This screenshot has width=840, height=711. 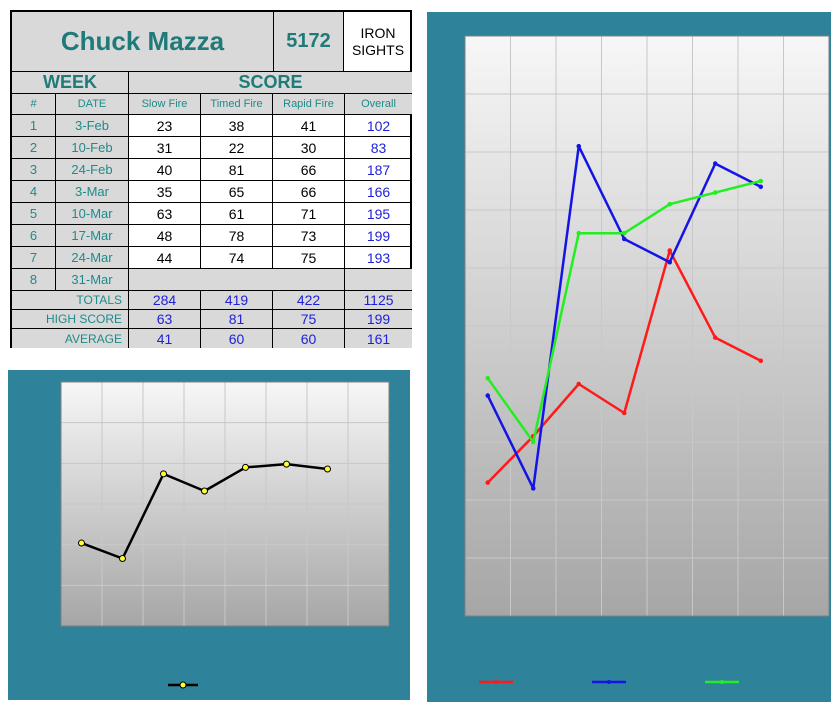 What do you see at coordinates (165, 192) in the screenshot?
I see `row-slow: 35` at bounding box center [165, 192].